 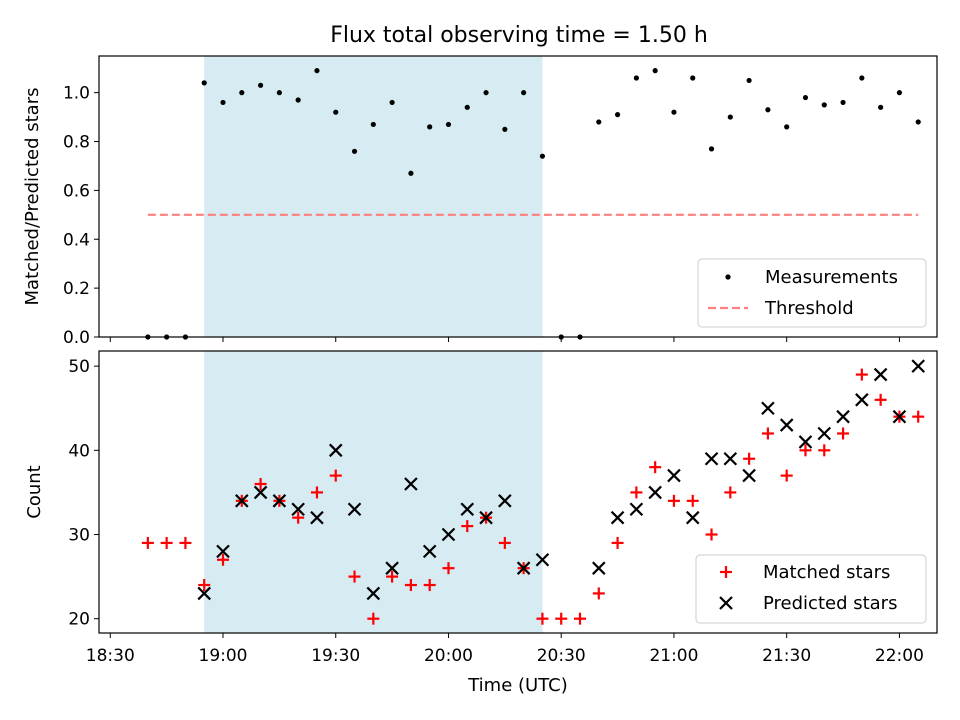 What do you see at coordinates (76, 191) in the screenshot?
I see `ratio-y-tick-label: 0.6` at bounding box center [76, 191].